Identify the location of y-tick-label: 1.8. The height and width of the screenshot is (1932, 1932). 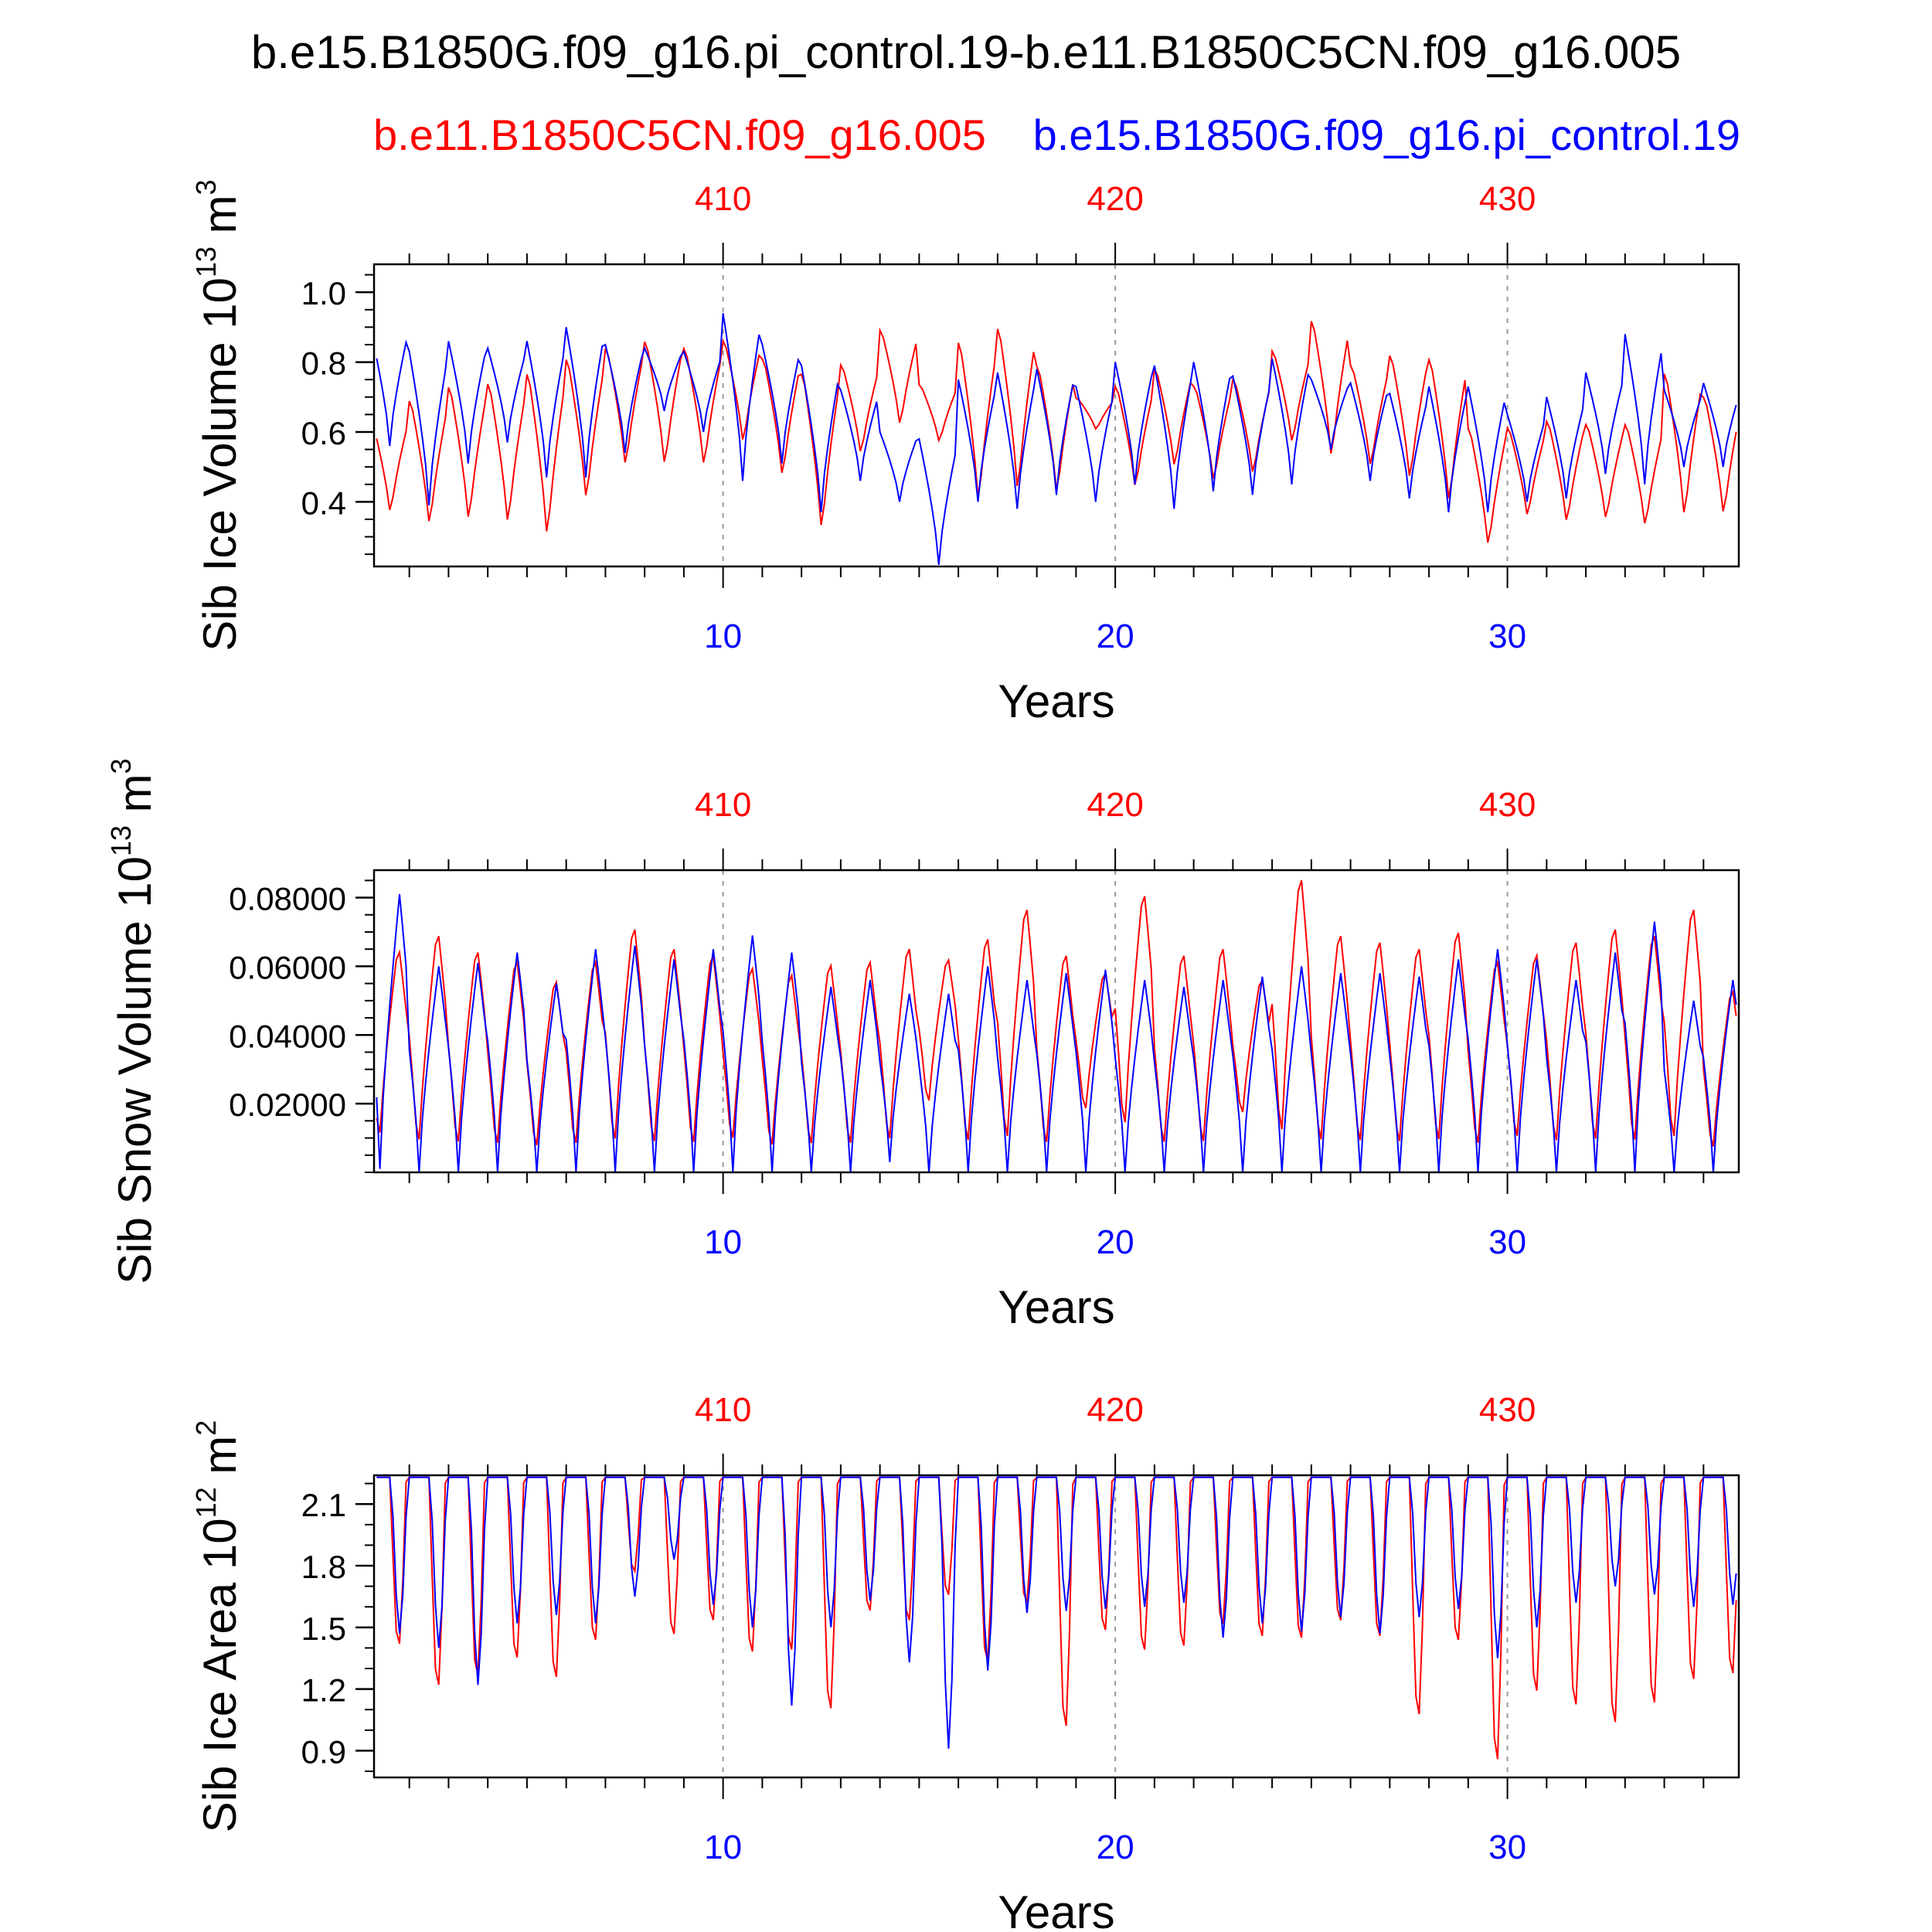
(323, 1567).